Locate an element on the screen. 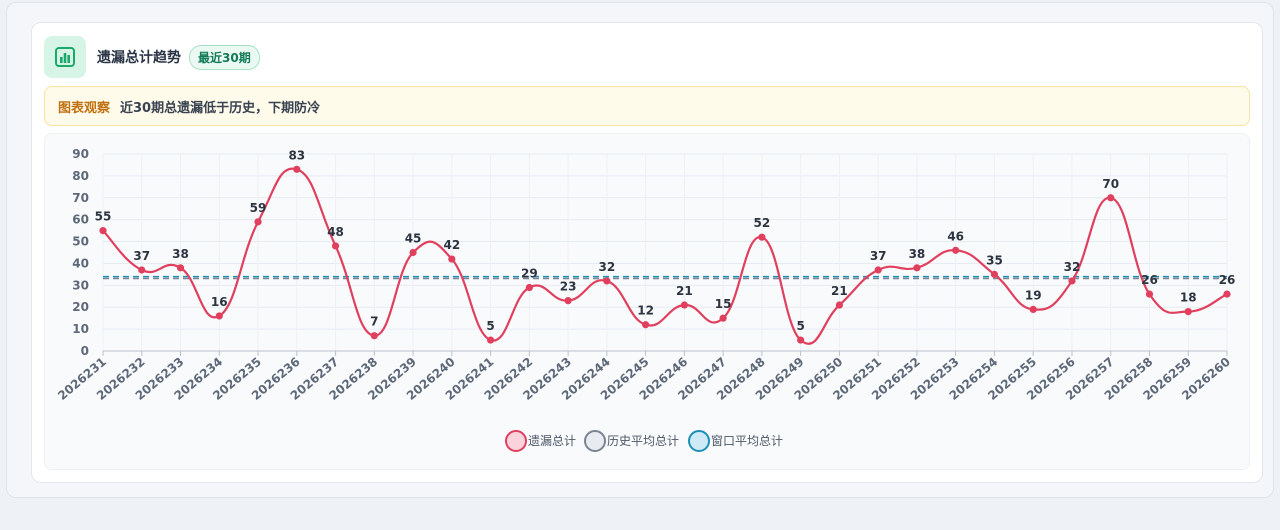  y-tick-label: 30 is located at coordinates (80, 285).